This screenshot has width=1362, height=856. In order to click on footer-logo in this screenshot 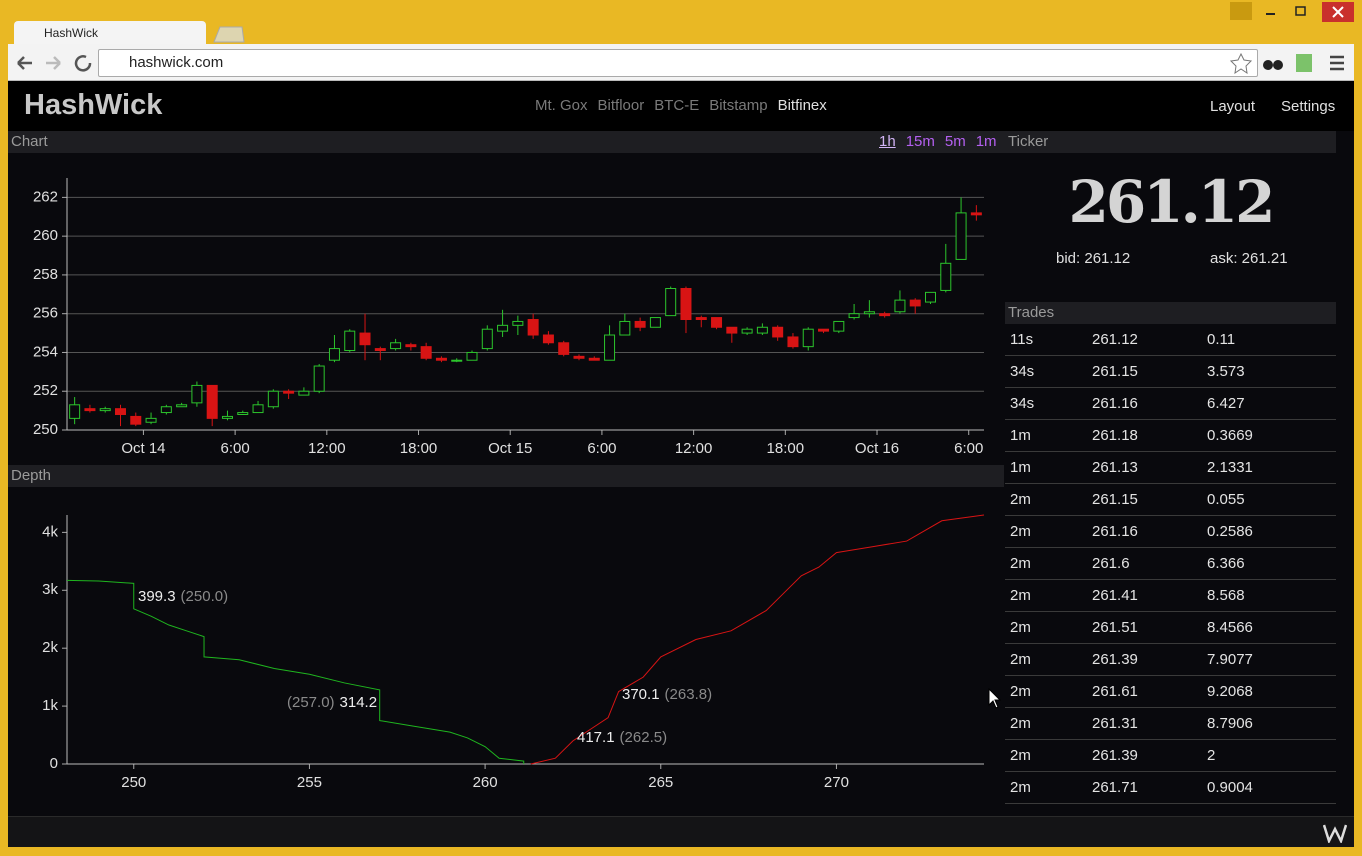, I will do `click(1335, 833)`.